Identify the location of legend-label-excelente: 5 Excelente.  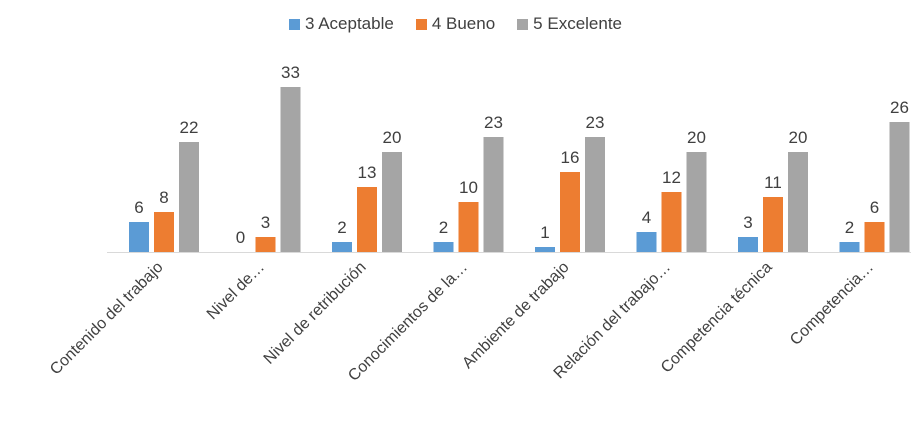
(578, 23).